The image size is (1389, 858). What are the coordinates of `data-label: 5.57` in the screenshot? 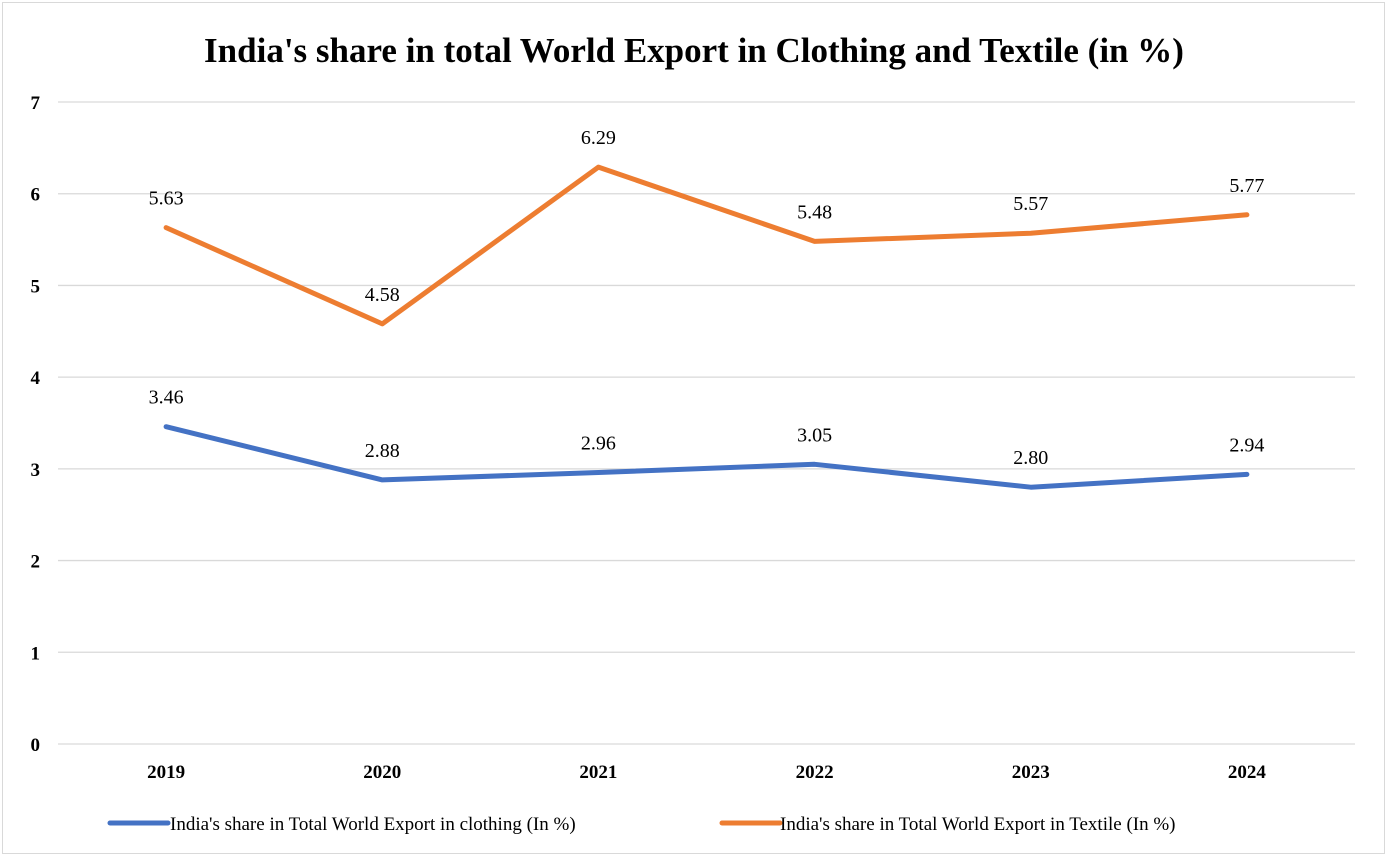 It's located at (1030, 204).